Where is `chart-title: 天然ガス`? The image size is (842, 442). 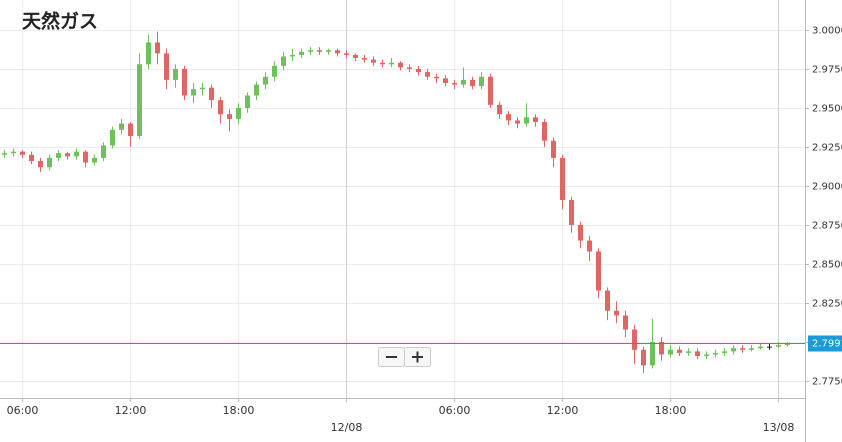 chart-title: 天然ガス is located at coordinates (60, 21).